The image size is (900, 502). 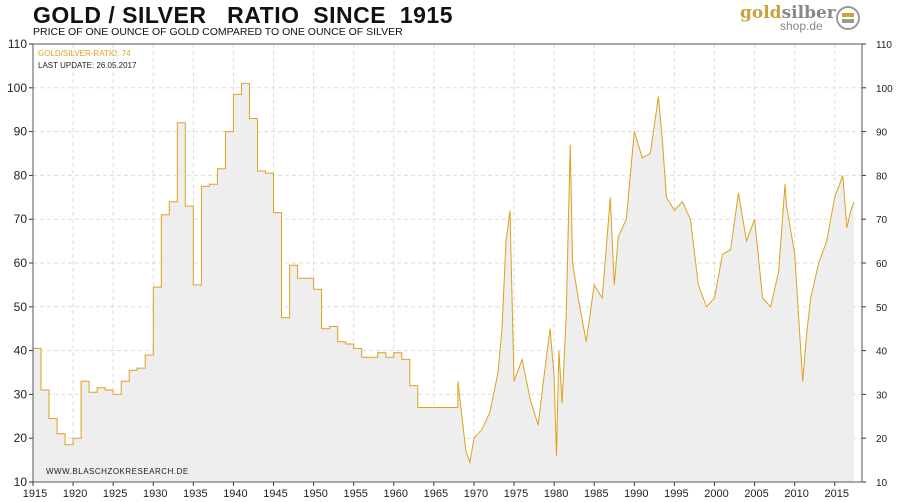 I want to click on y-tick-label-right: 20, so click(x=882, y=439).